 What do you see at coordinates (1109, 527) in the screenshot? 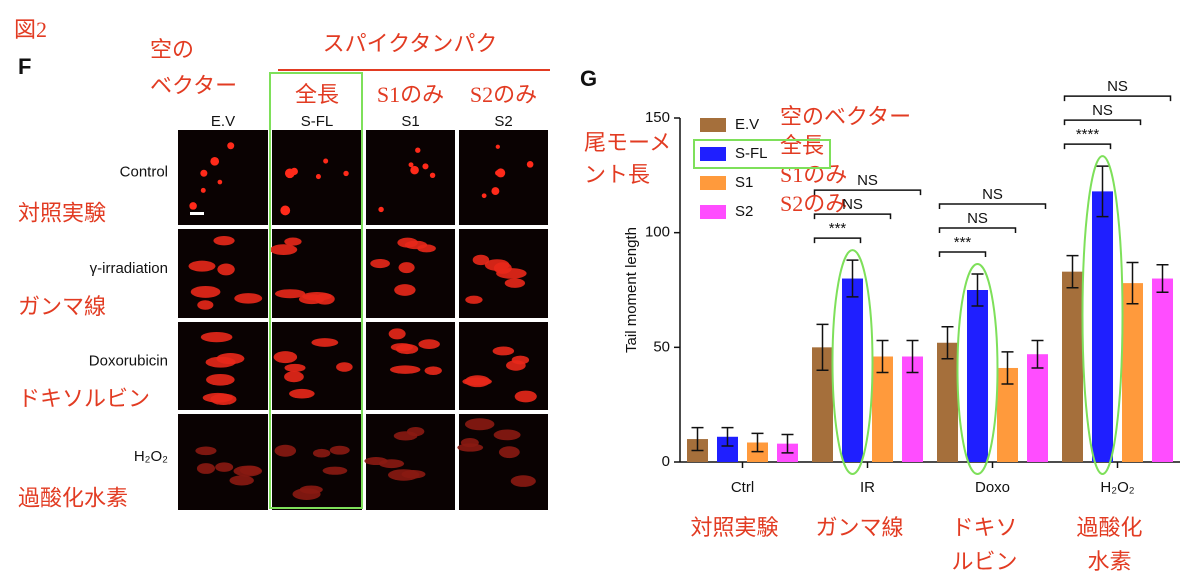
I see `category-note: 過酸化` at bounding box center [1109, 527].